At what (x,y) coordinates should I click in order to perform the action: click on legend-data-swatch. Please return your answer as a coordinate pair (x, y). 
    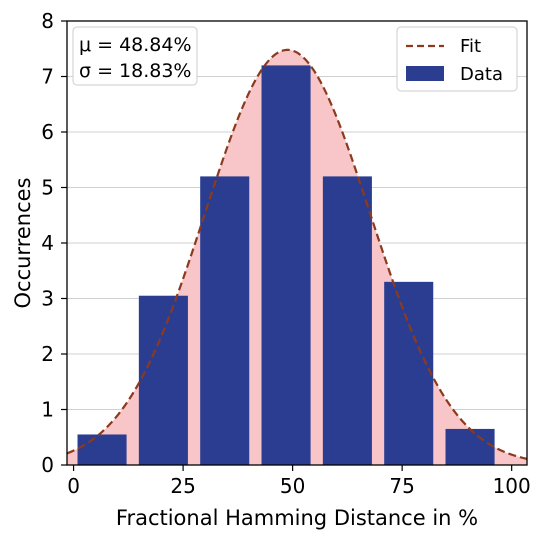
    Looking at the image, I should click on (425, 73).